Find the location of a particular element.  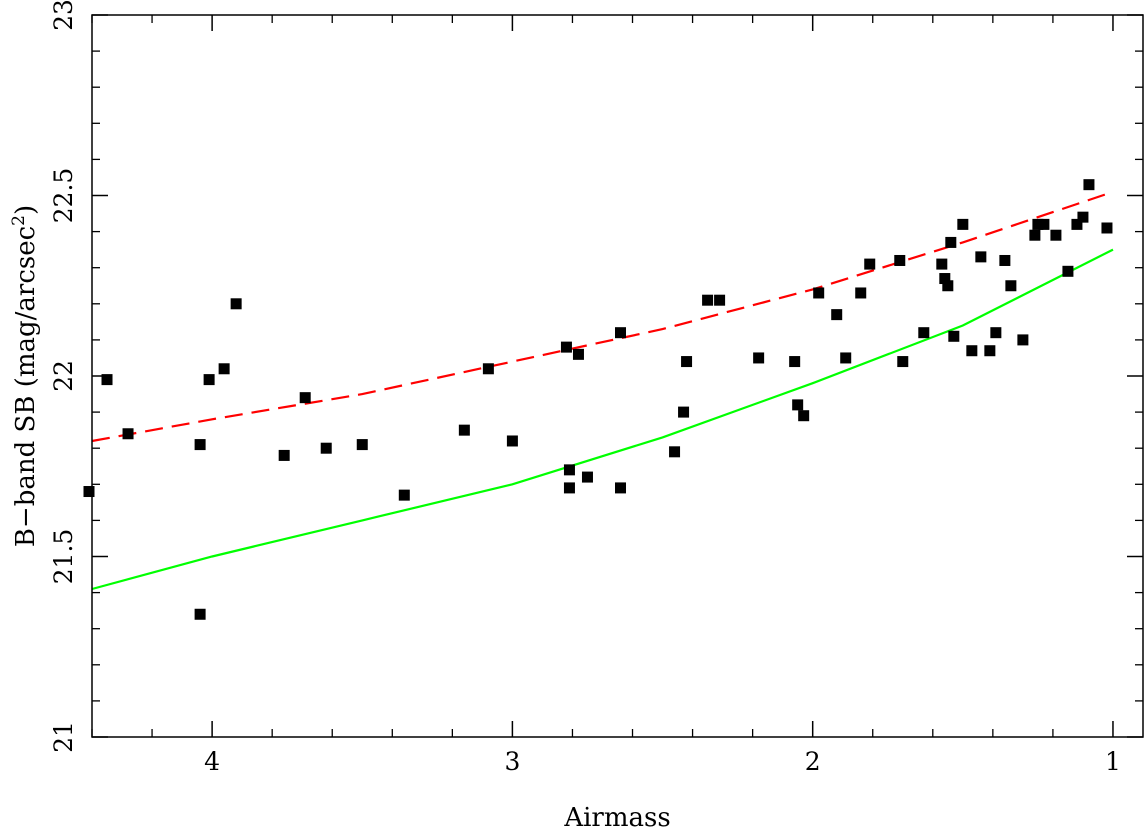

y-tick-label: 22 is located at coordinates (63, 376).